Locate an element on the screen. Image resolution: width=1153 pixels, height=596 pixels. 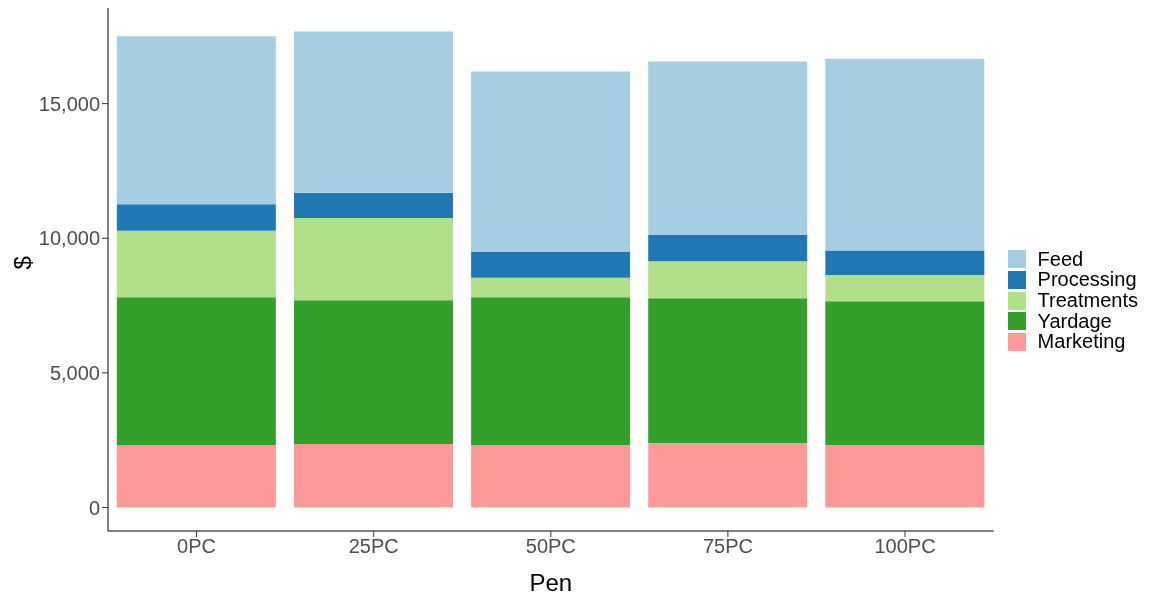
legend-label: Feed is located at coordinates (1060, 259).